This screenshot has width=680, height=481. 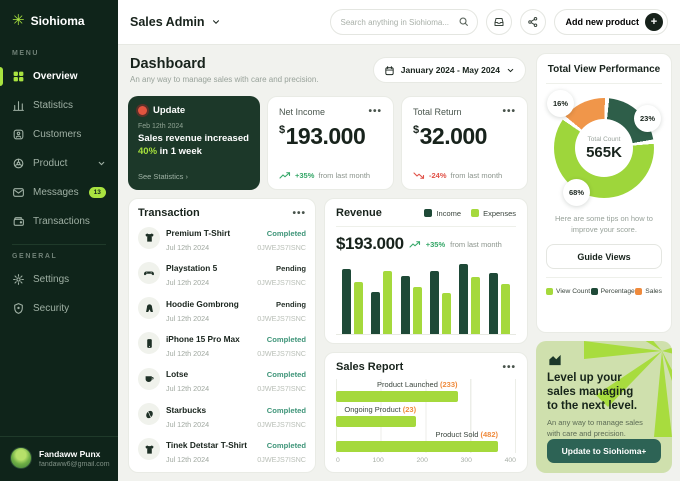 I want to click on bar-chart-icon, so click(x=18, y=106).